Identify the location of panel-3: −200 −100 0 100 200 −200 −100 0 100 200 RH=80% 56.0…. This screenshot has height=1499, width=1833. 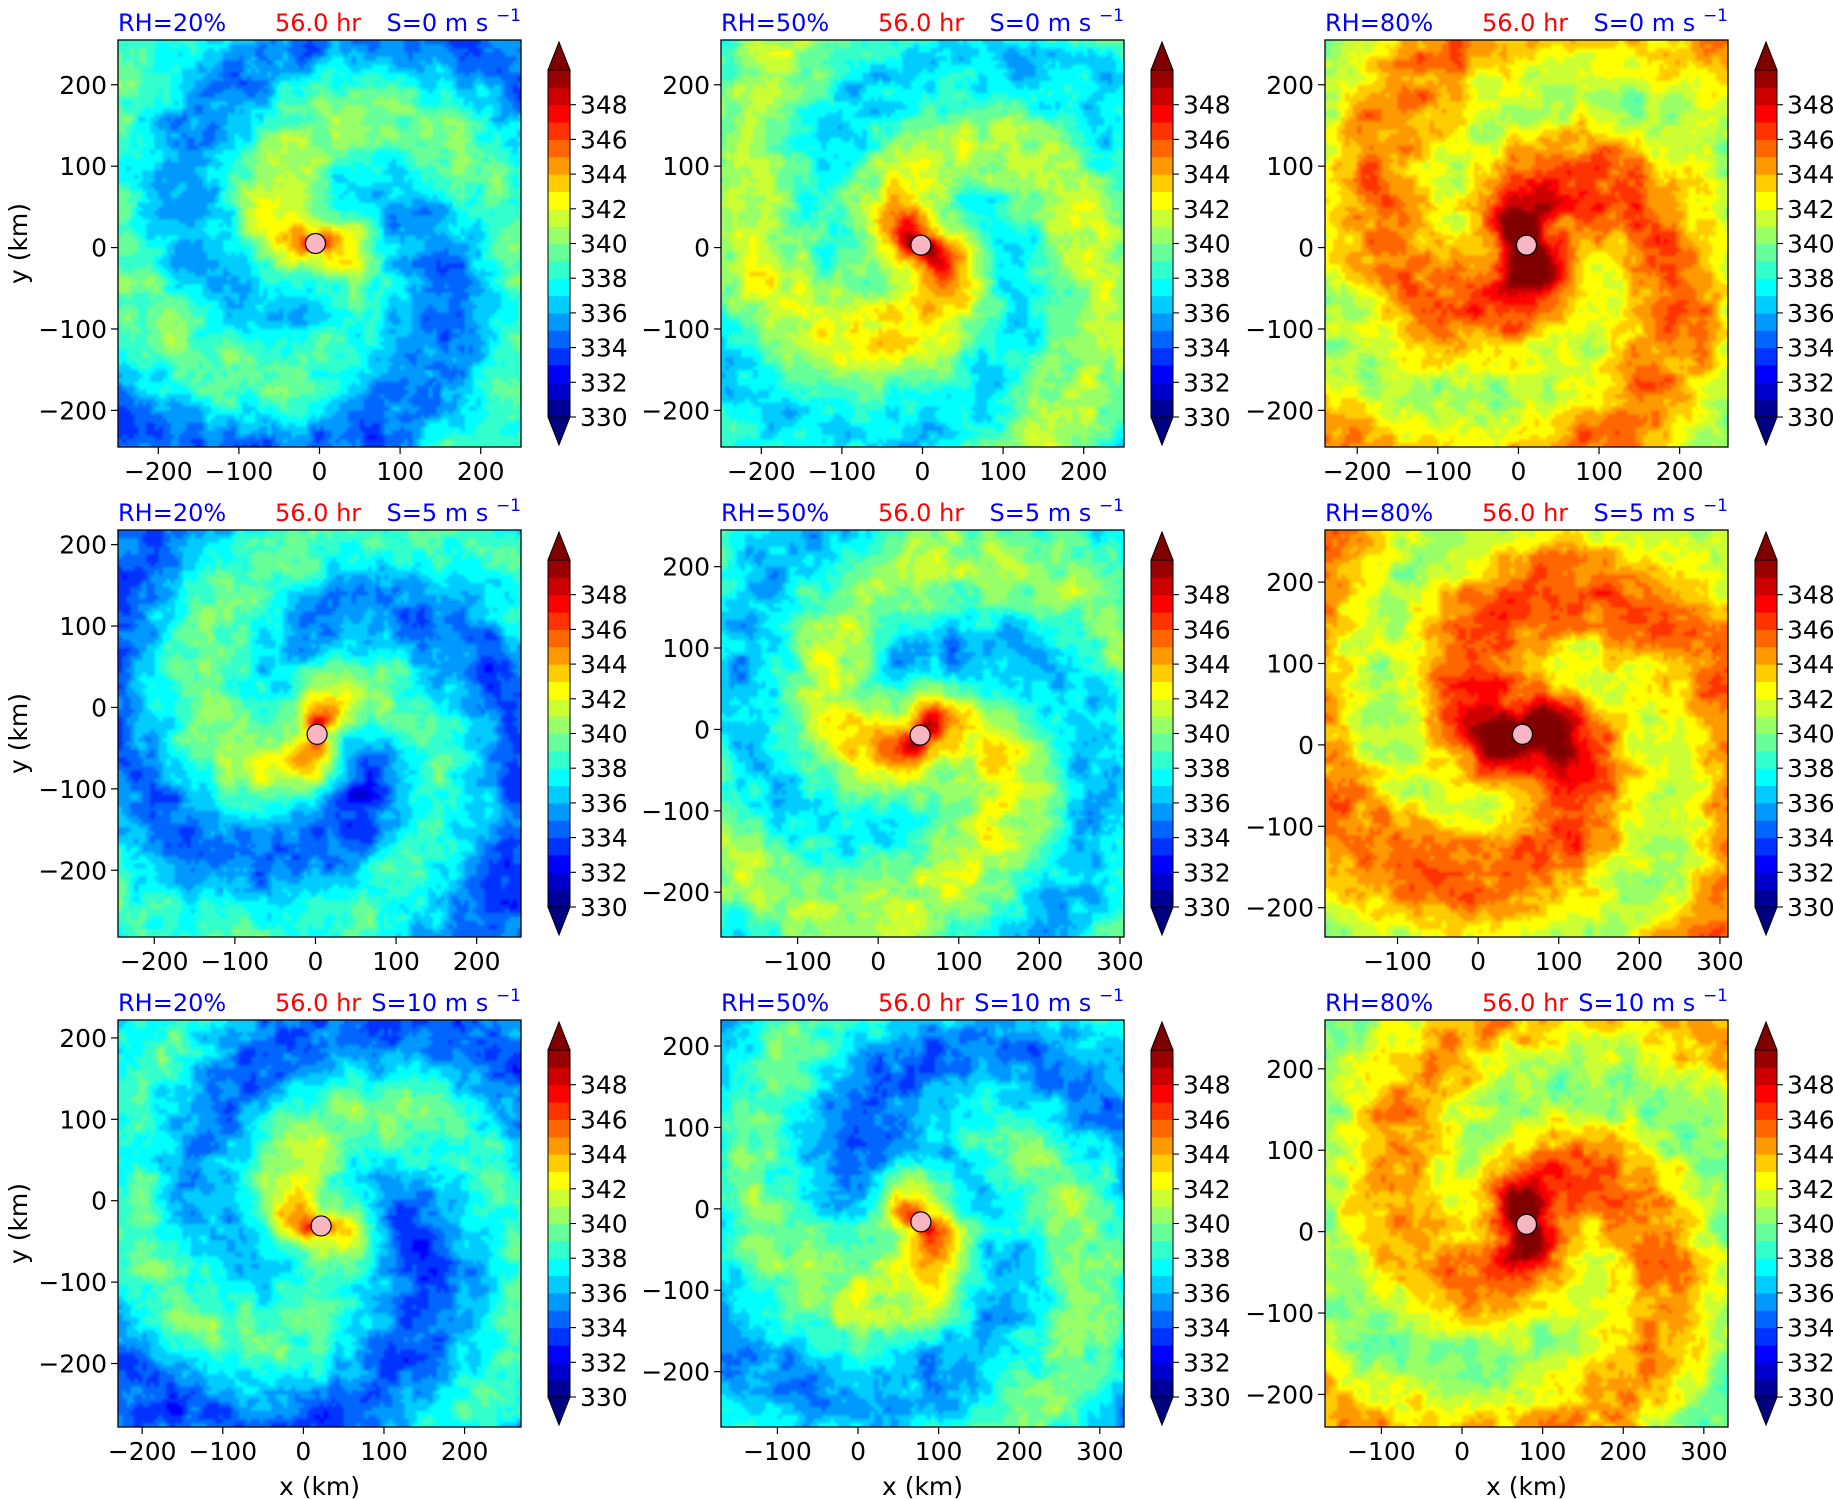
(1539, 246).